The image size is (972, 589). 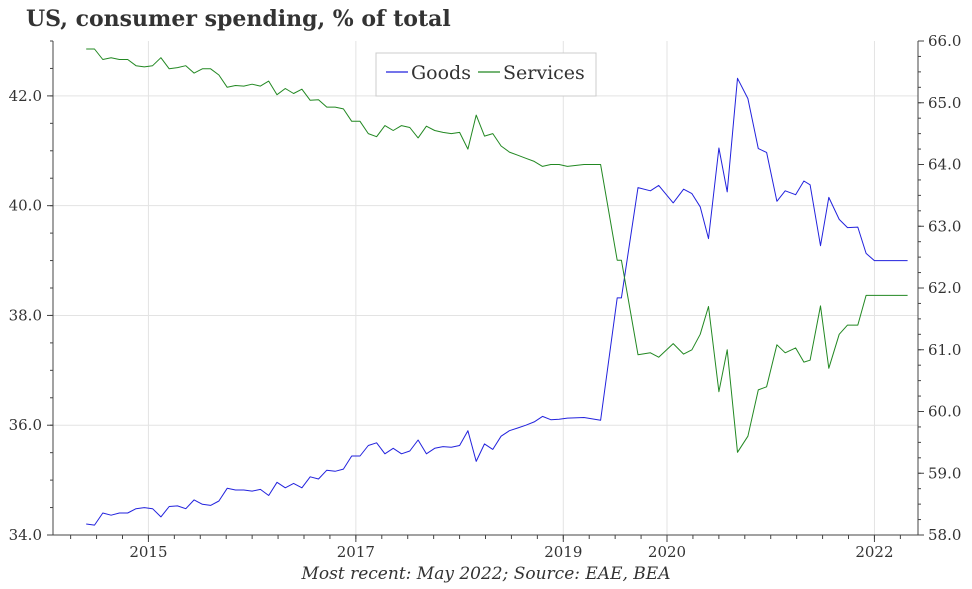 I want to click on legend-box, so click(x=486, y=74).